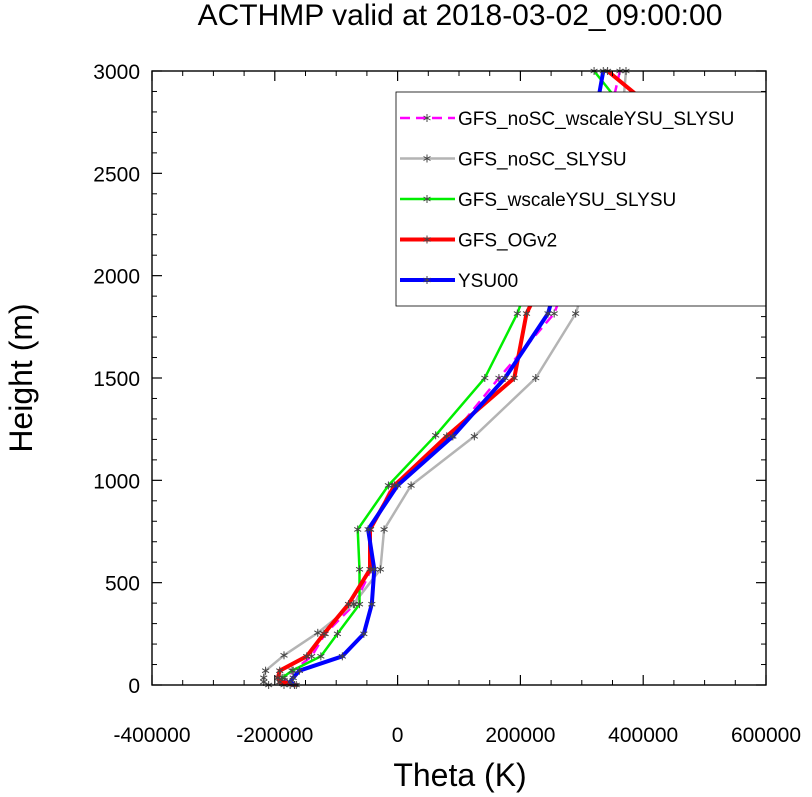  I want to click on y-tick-label: 1000, so click(116, 481).